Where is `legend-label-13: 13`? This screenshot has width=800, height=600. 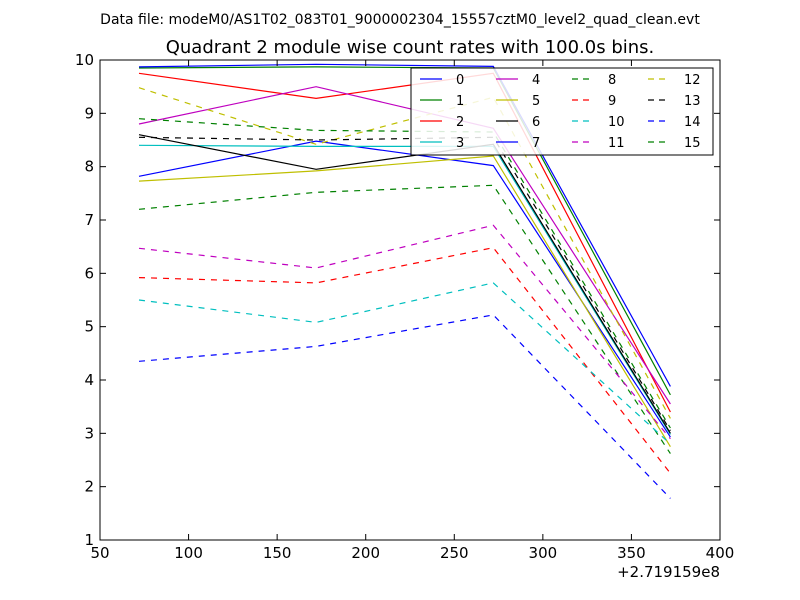 legend-label-13: 13 is located at coordinates (692, 101).